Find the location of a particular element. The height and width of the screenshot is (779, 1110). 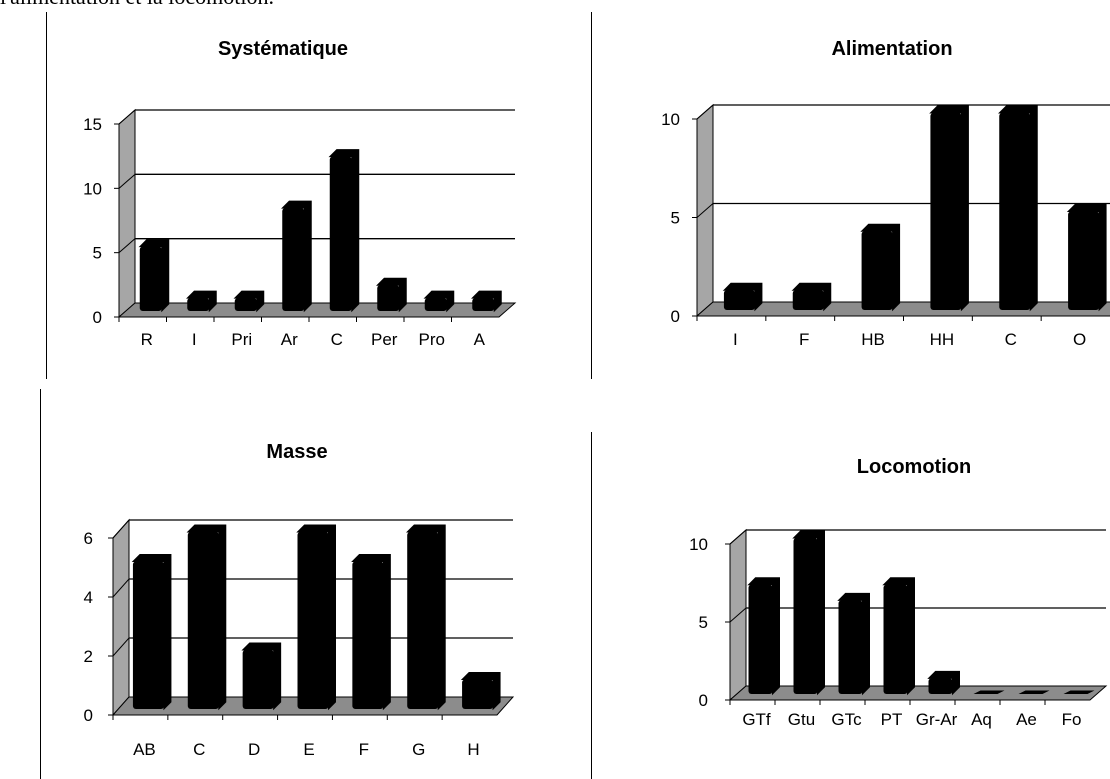

left-divider-bottom is located at coordinates (40, 584).